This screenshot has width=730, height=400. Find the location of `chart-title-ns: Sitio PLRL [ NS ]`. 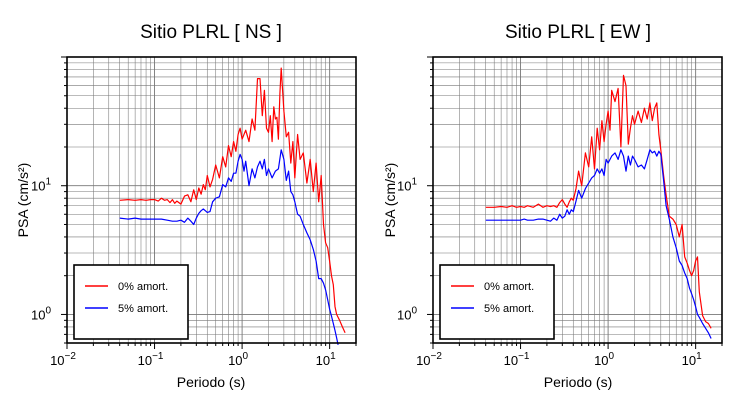

chart-title-ns: Sitio PLRL [ NS ] is located at coordinates (211, 32).